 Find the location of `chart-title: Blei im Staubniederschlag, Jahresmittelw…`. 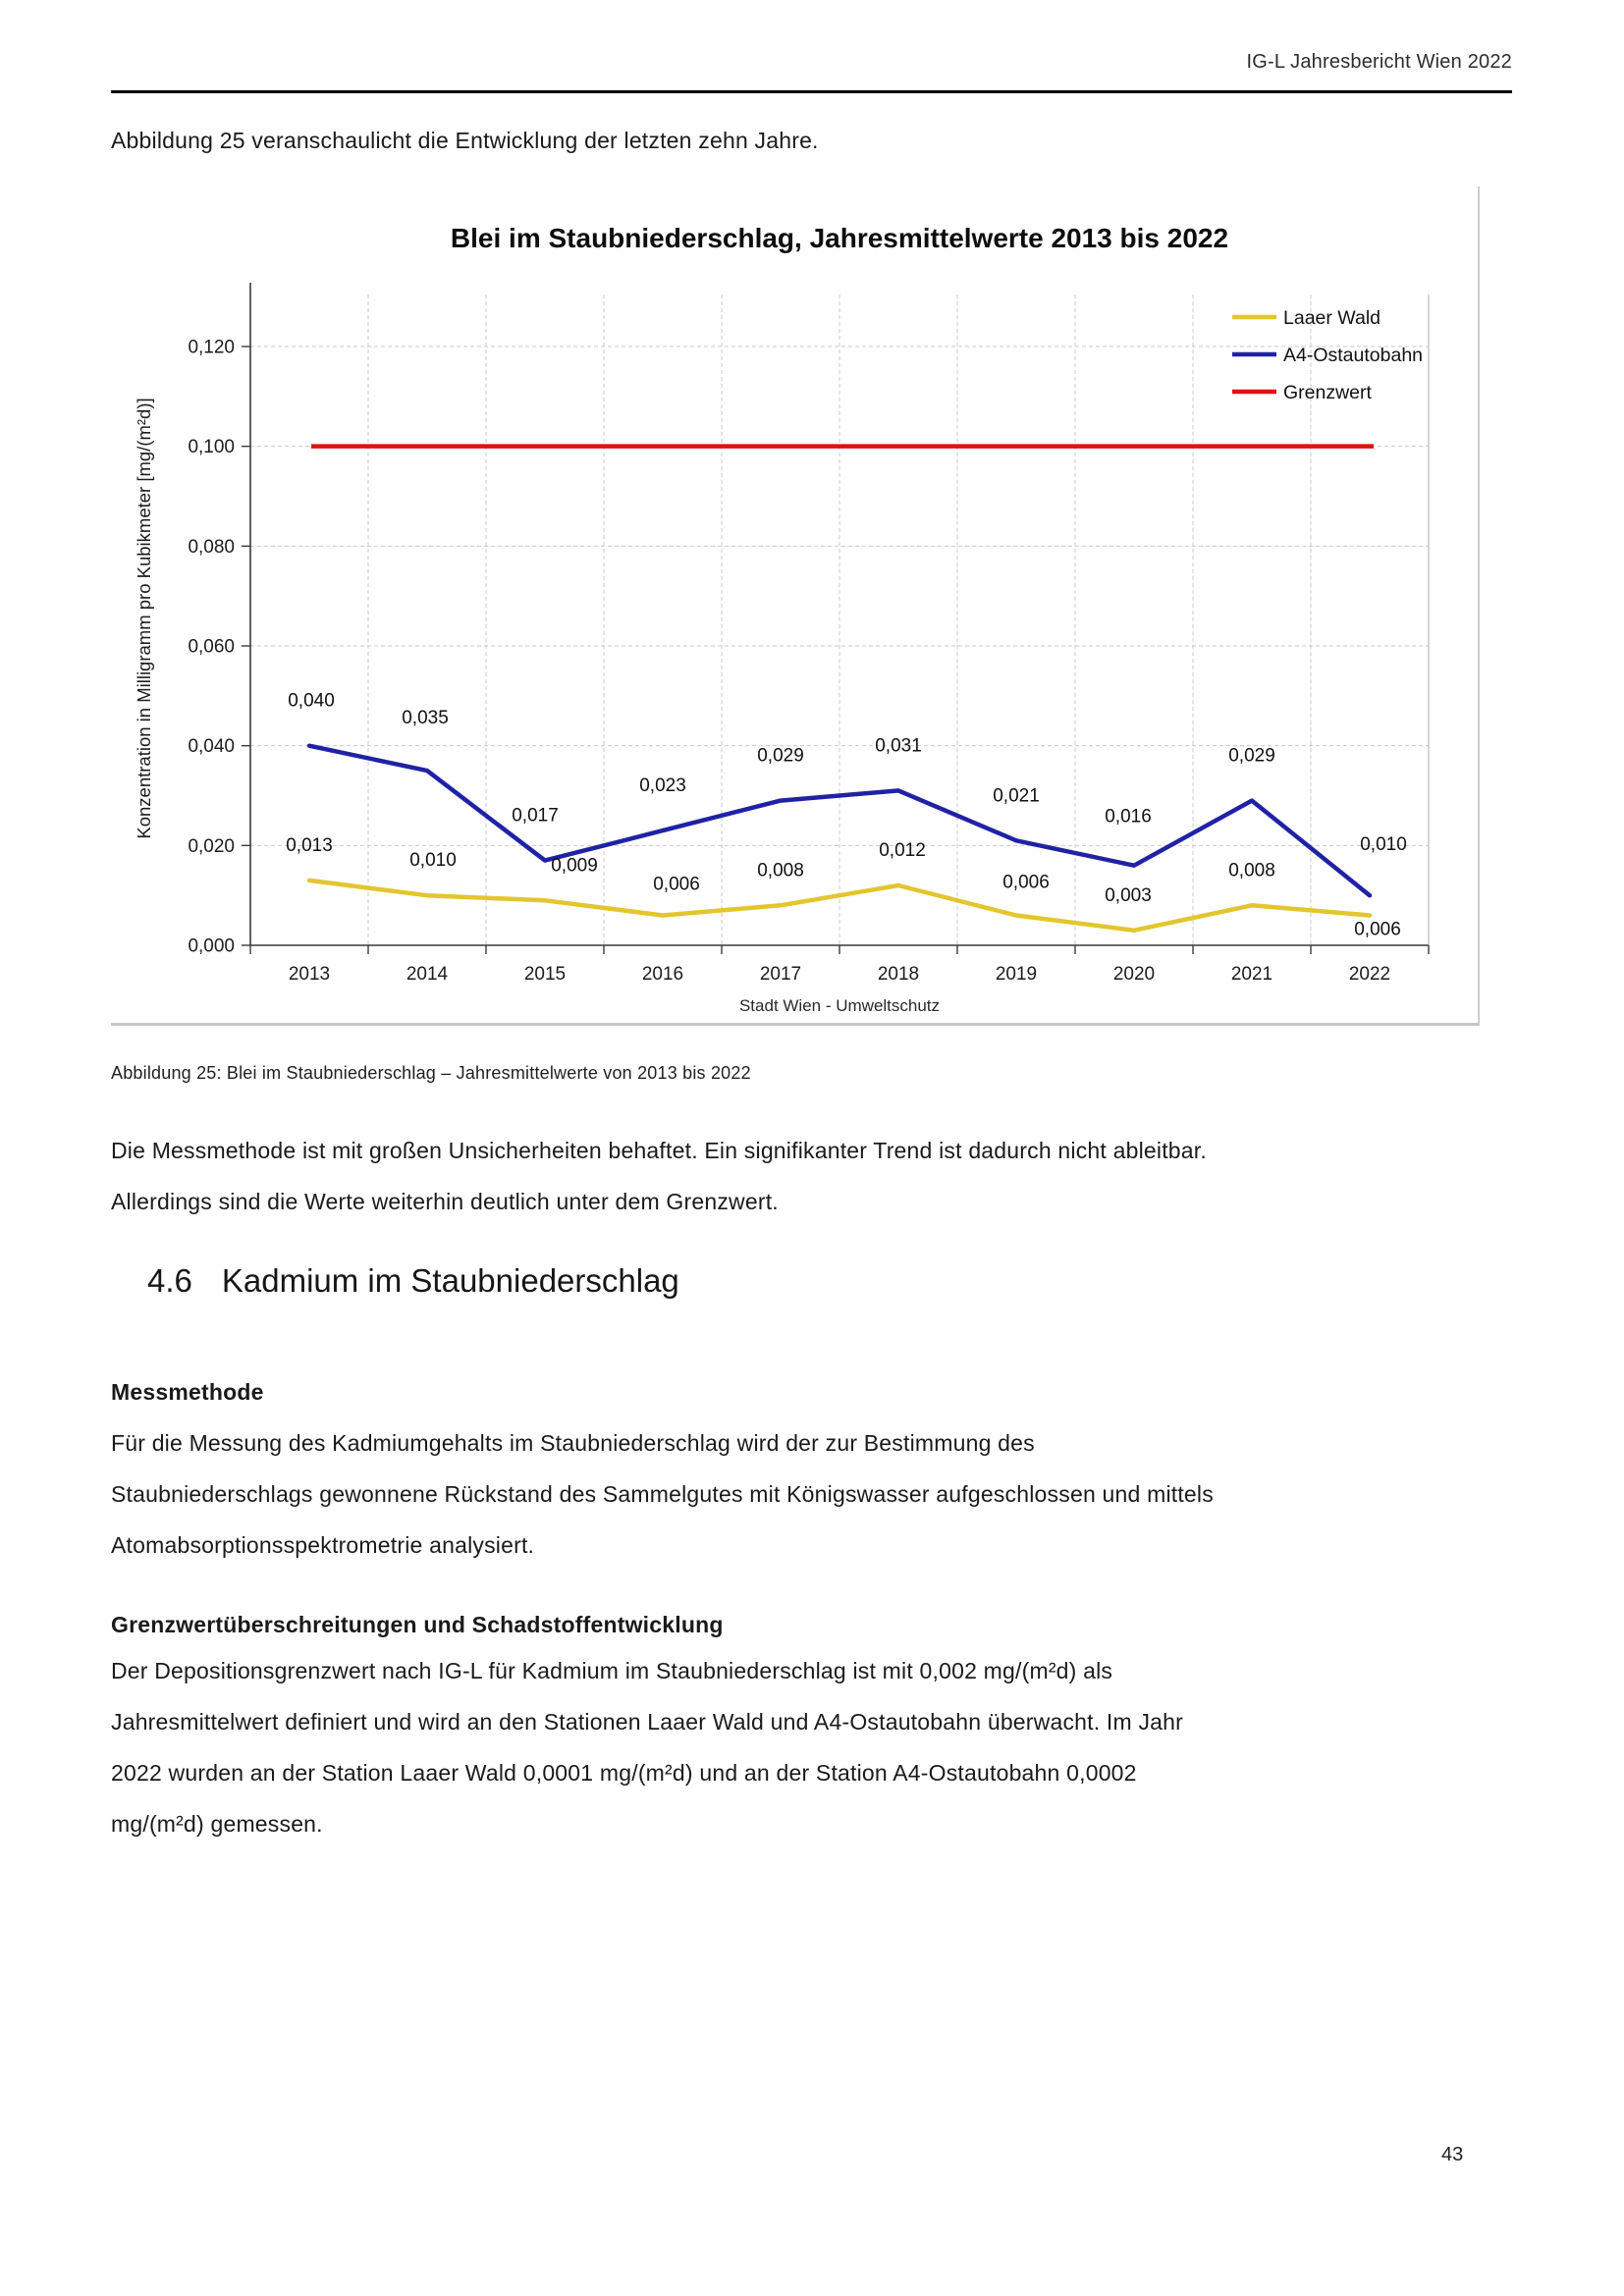

chart-title: Blei im Staubniederschlag, Jahresmittelw… is located at coordinates (839, 238).